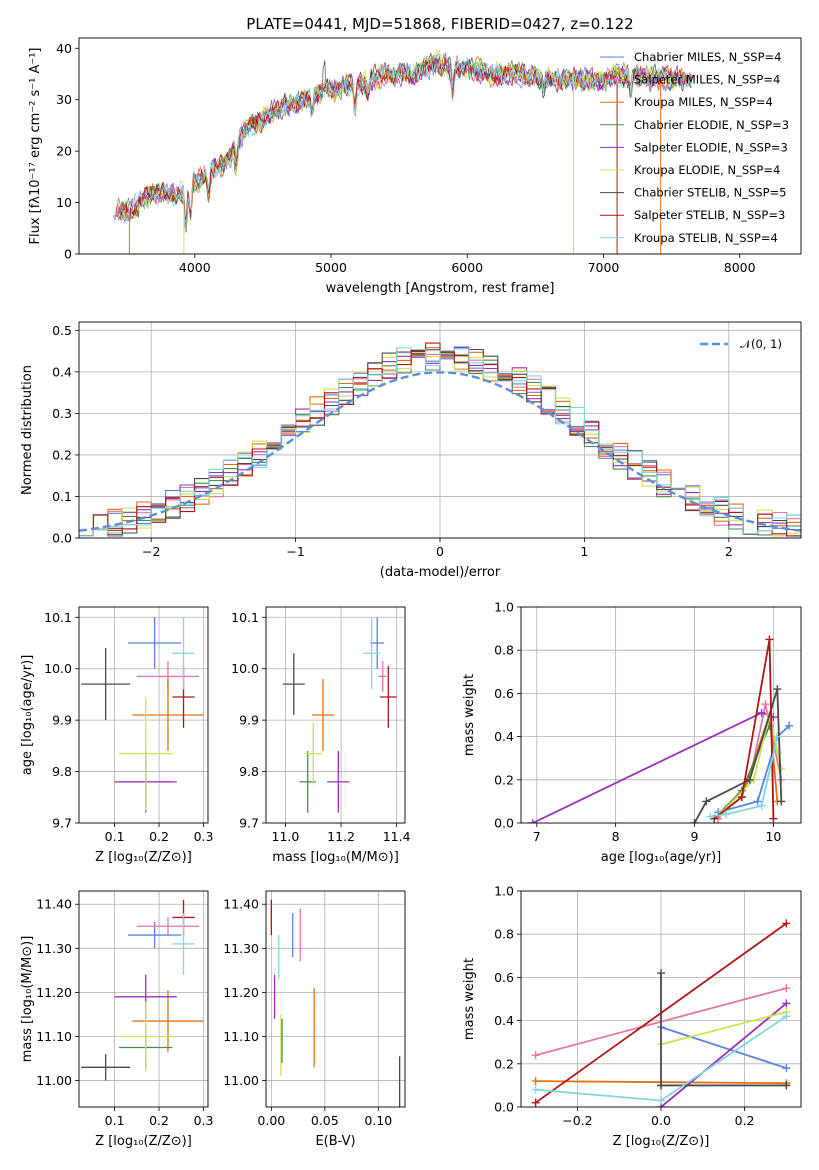 This screenshot has height=1170, width=819. What do you see at coordinates (761, 344) in the screenshot?
I see `legend-entry: 𝒩(0, 1)` at bounding box center [761, 344].